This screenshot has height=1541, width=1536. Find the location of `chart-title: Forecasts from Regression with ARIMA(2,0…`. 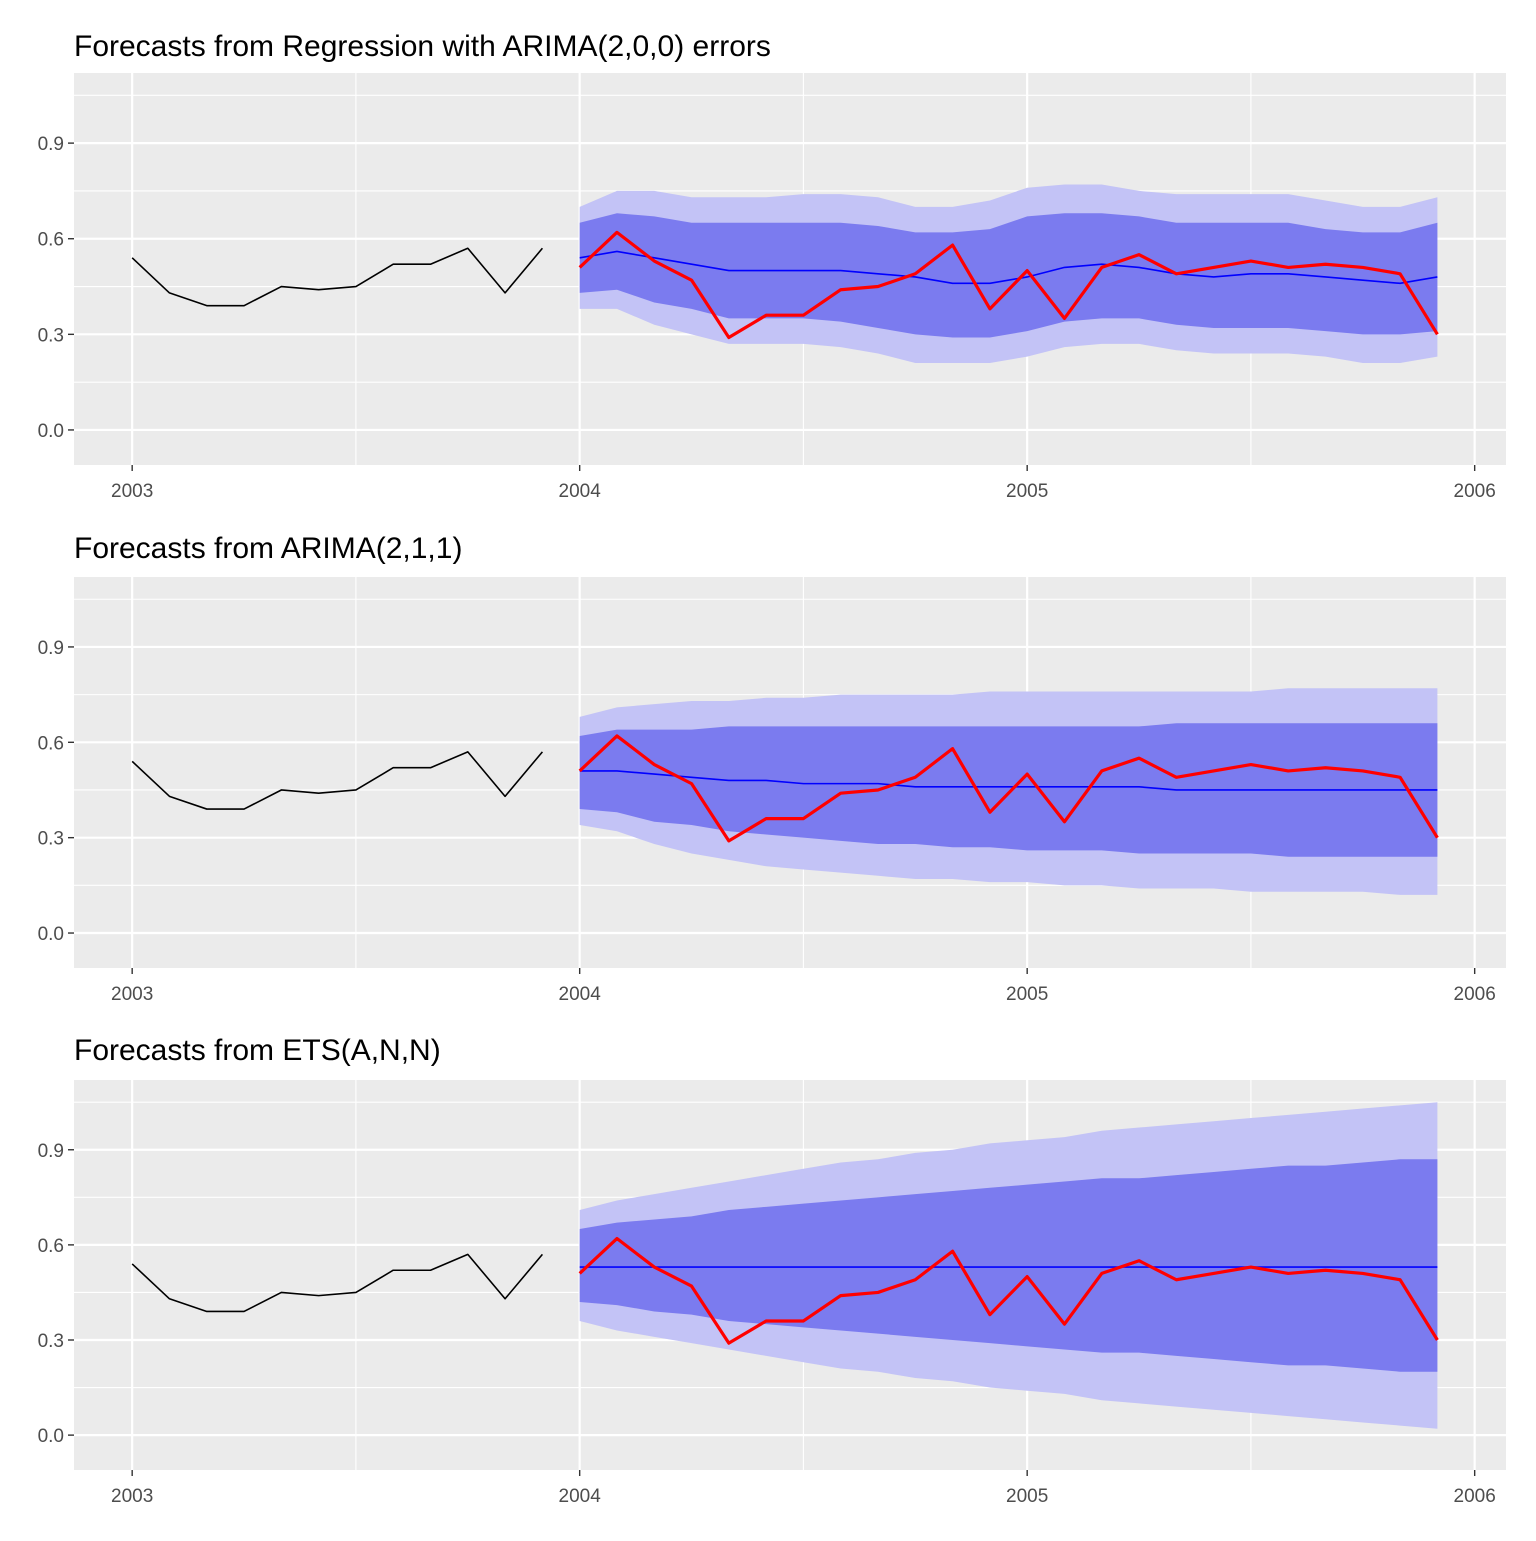

chart-title: Forecasts from Regression with ARIMA(2,0… is located at coordinates (422, 46).